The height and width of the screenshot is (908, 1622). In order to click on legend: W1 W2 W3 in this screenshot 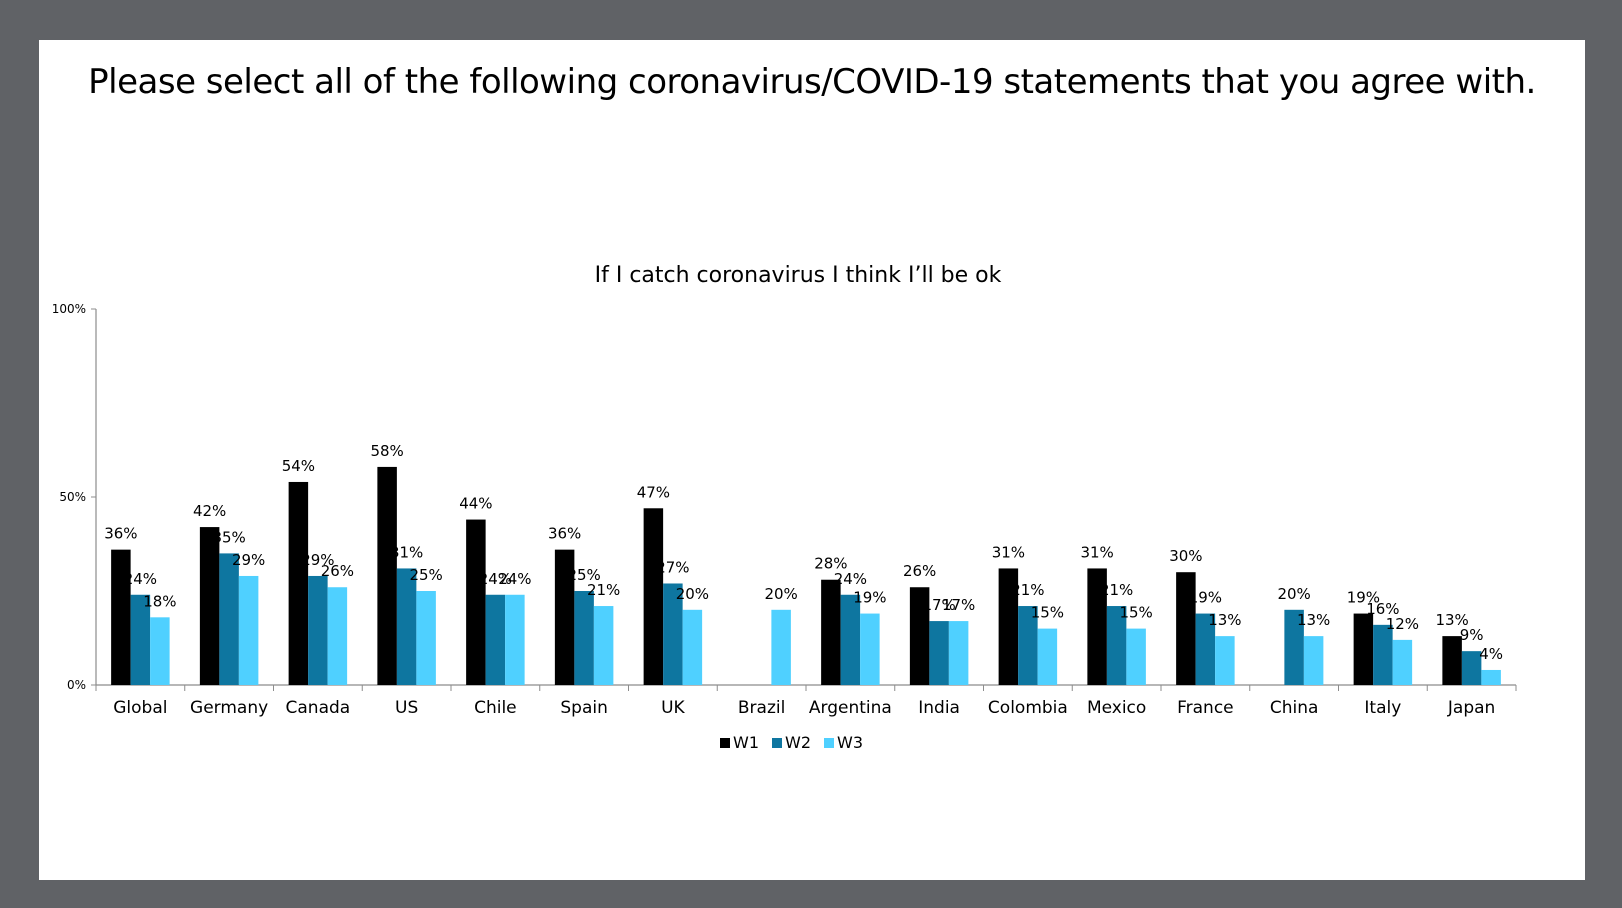, I will do `click(791, 742)`.